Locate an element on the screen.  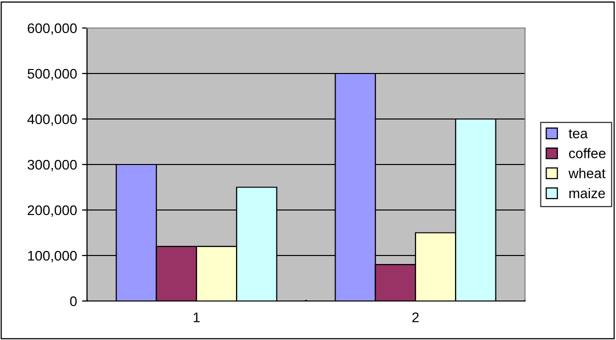
legend-label: tea is located at coordinates (578, 133).